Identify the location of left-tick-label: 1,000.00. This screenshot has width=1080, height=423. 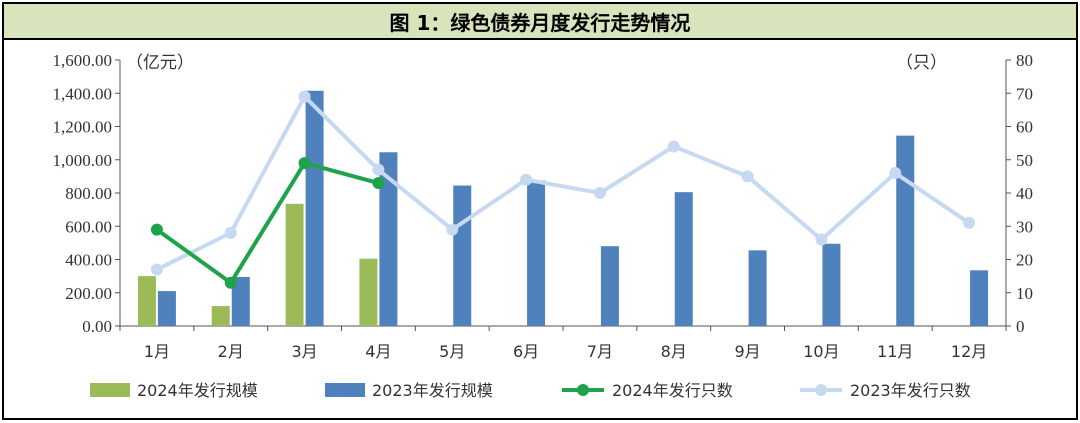
(83, 160).